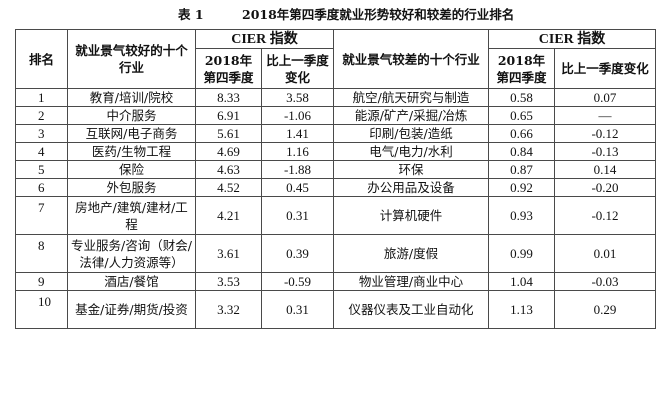 This screenshot has width=660, height=416. Describe the element at coordinates (228, 215) in the screenshot. I see `good-index-cell: 4.21` at that location.